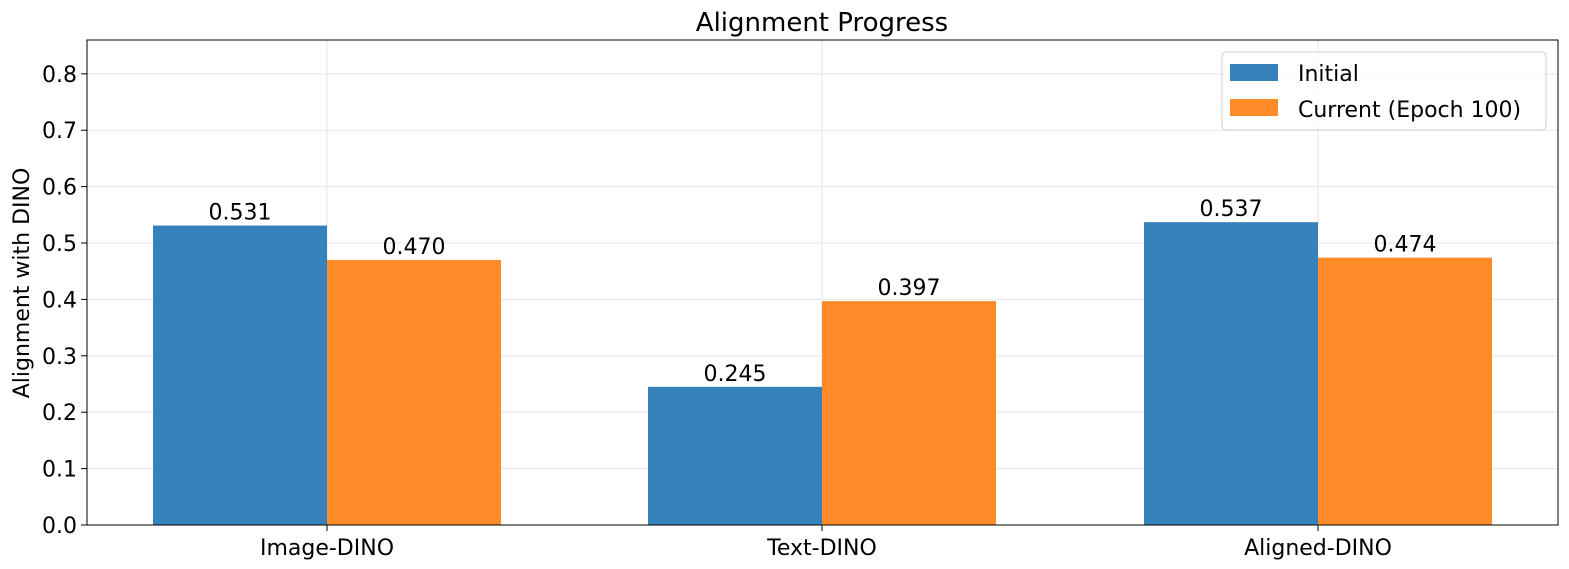 The height and width of the screenshot is (569, 1569). Describe the element at coordinates (1328, 74) in the screenshot. I see `legend-label-initial: Initial` at that location.